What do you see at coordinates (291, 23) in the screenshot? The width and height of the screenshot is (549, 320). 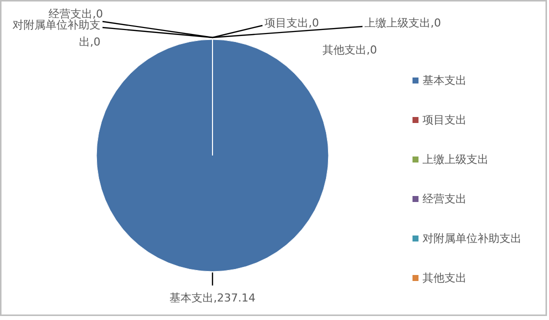 I see `text: 项目支出,0` at bounding box center [291, 23].